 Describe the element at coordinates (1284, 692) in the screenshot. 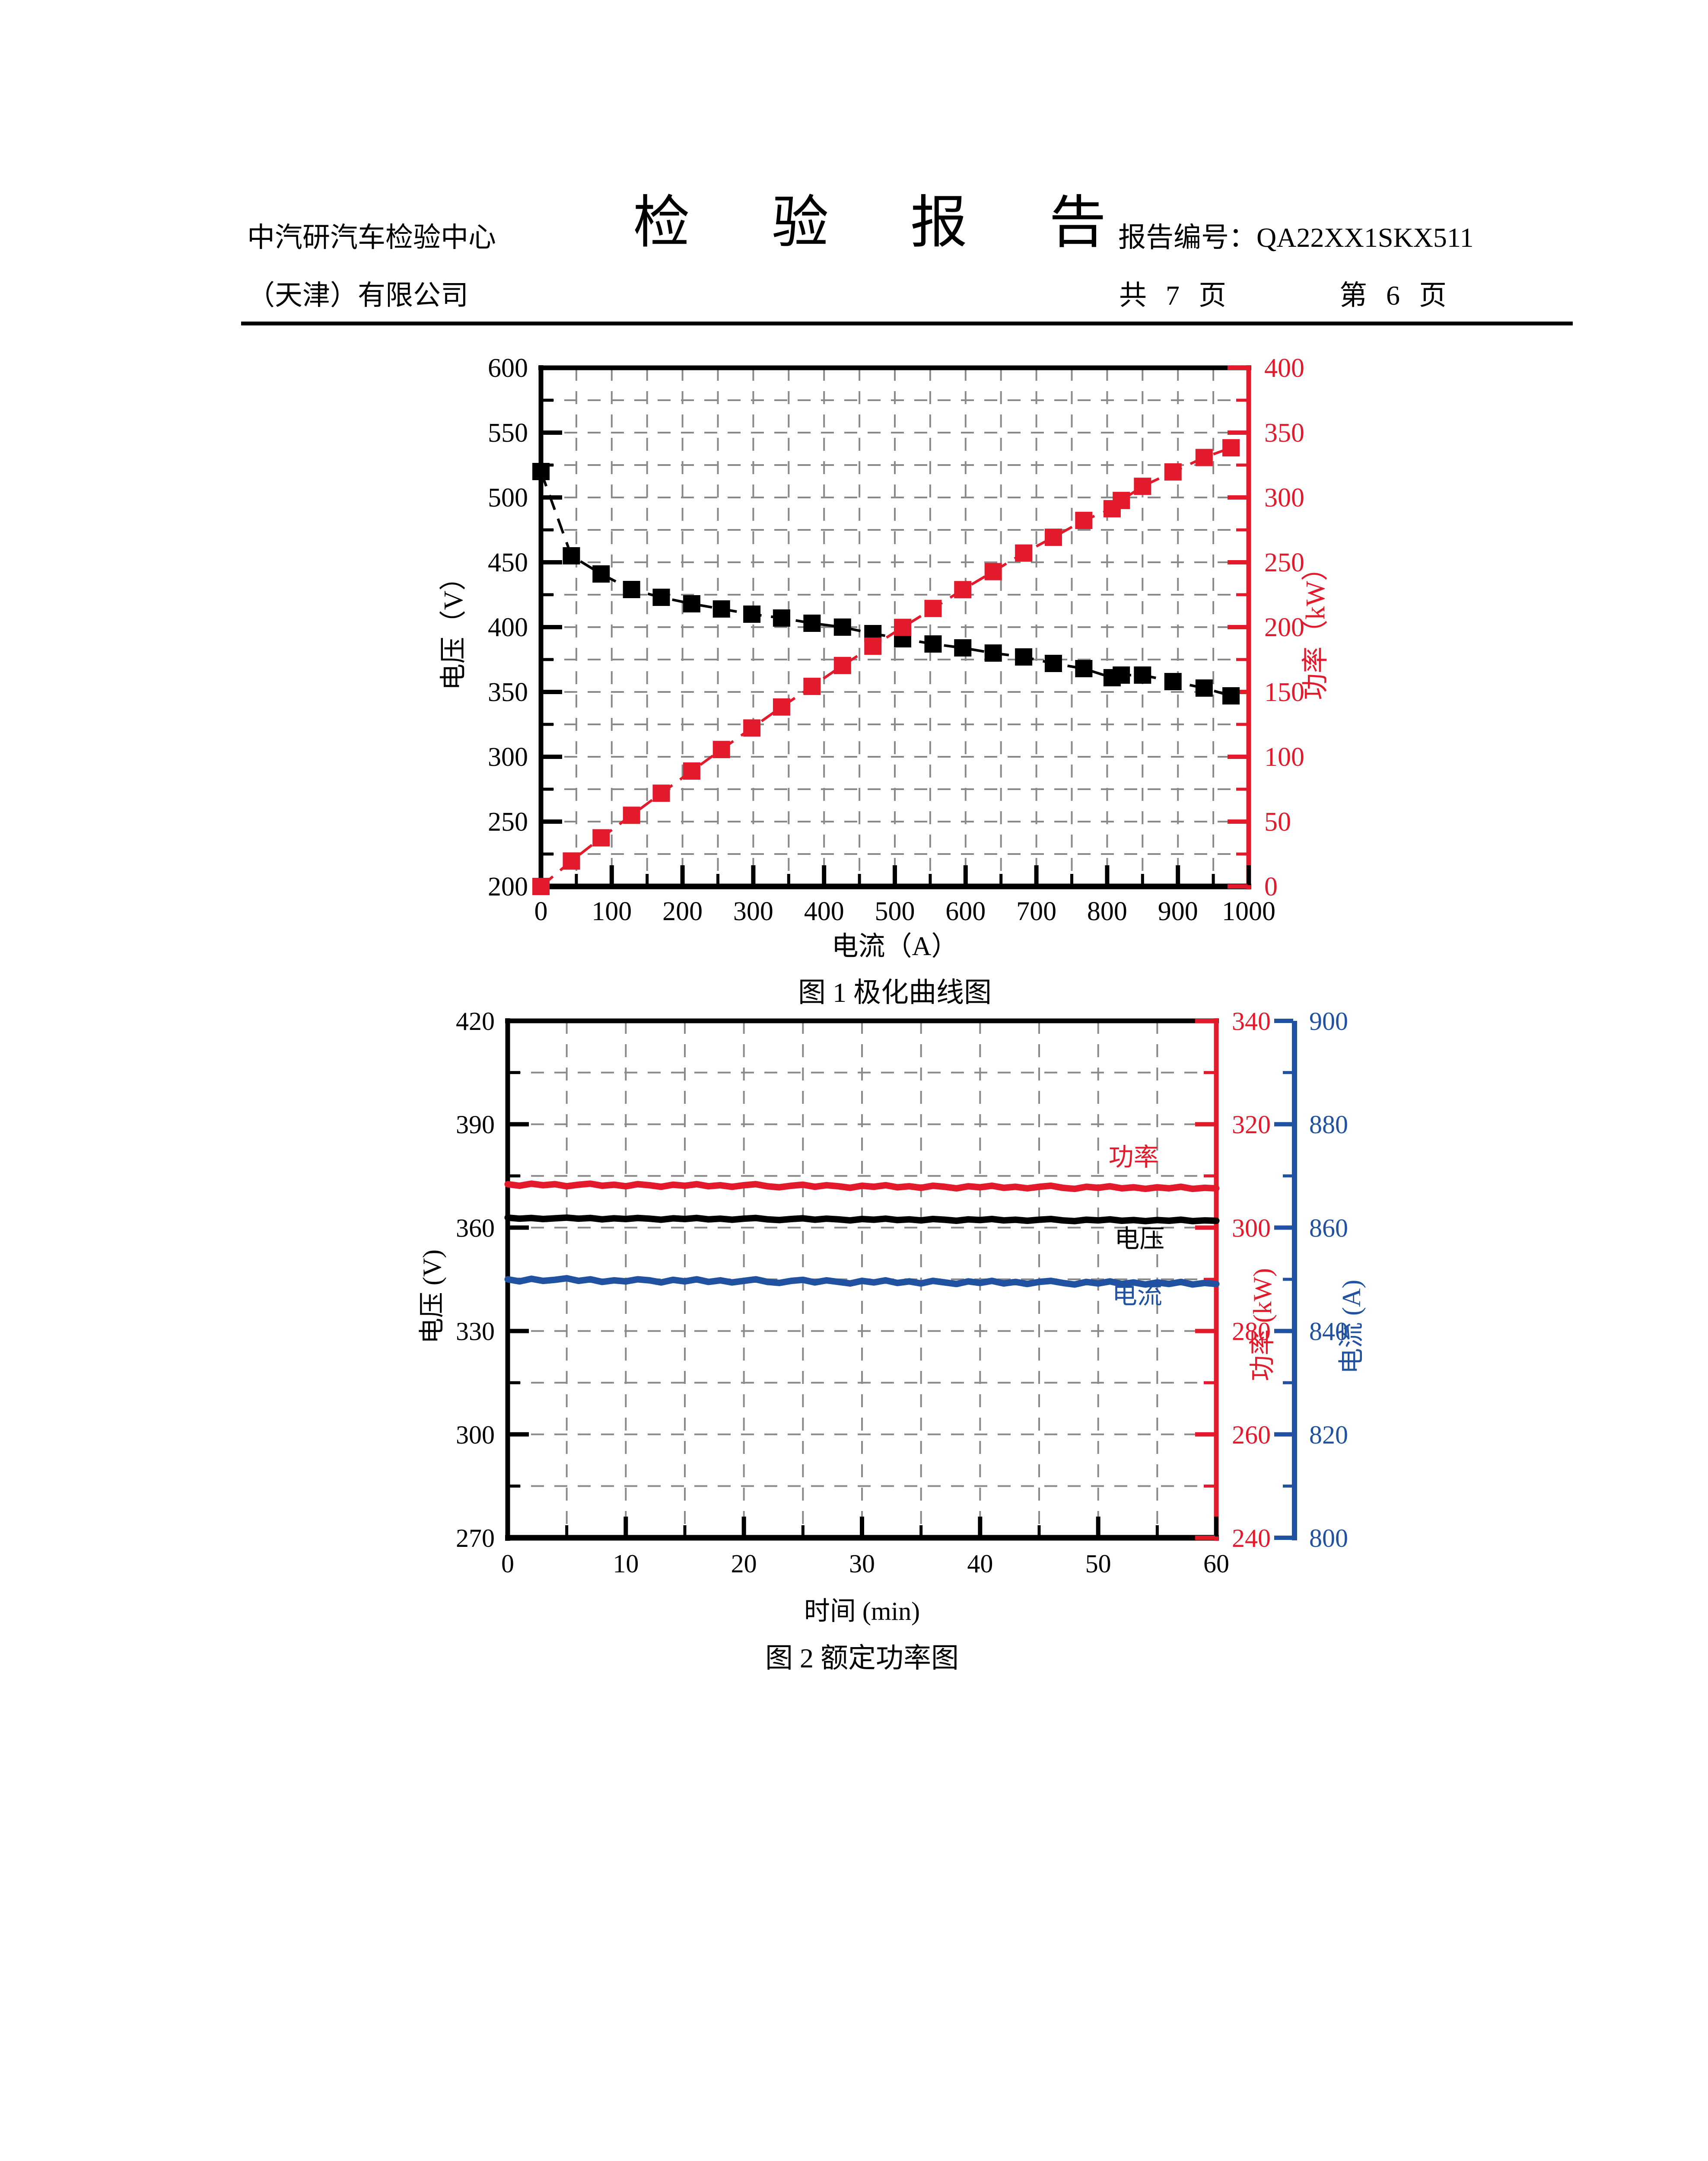

I see `svg-text: 150` at that location.